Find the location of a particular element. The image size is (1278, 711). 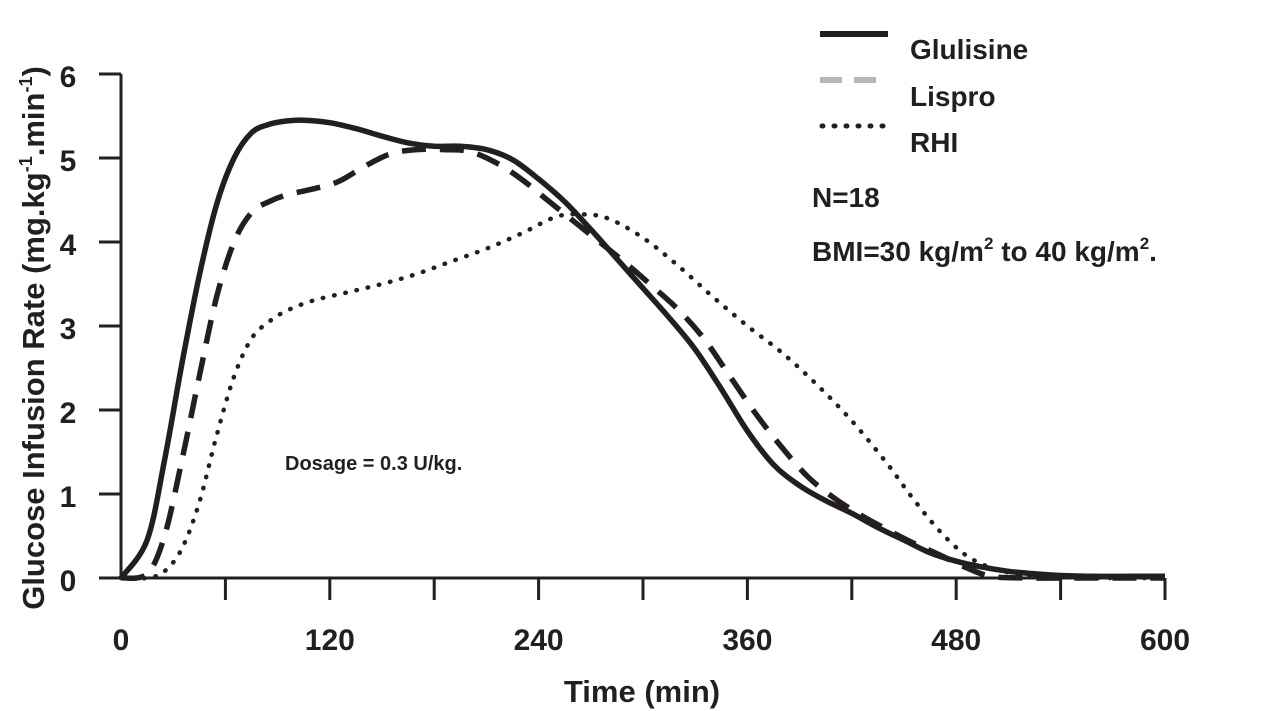

y-tick-label: 5 is located at coordinates (68, 161).